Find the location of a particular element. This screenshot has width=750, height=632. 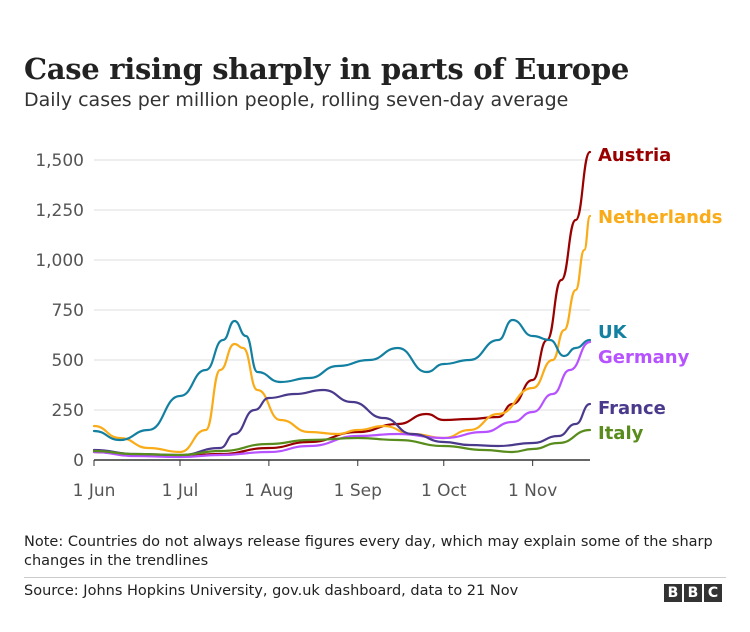

series-line-uk is located at coordinates (342, 380).